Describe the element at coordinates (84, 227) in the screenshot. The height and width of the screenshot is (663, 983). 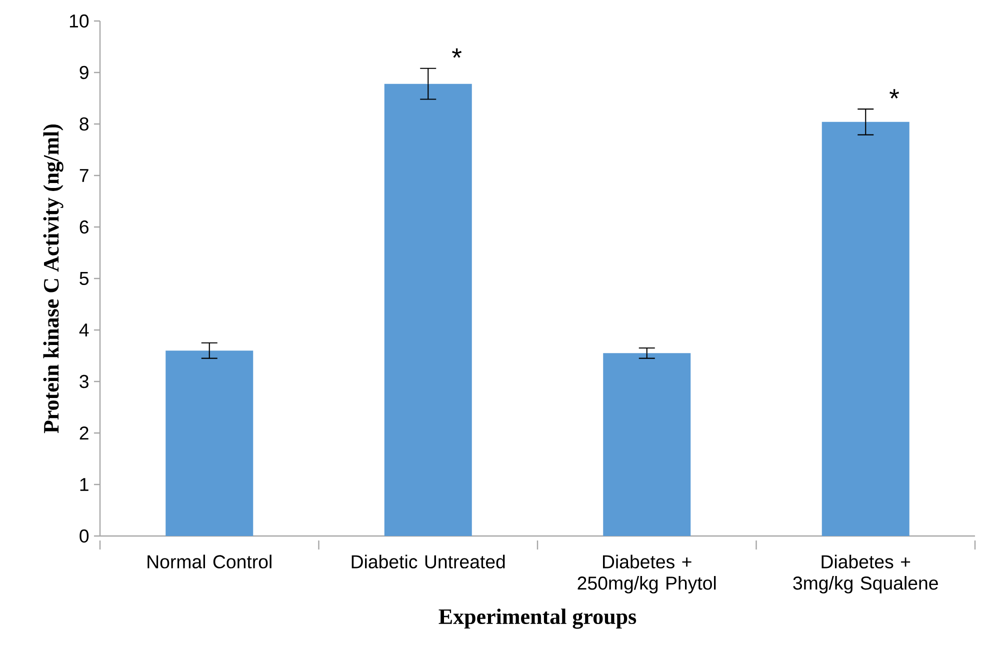
I see `y-tick-label: 6` at that location.